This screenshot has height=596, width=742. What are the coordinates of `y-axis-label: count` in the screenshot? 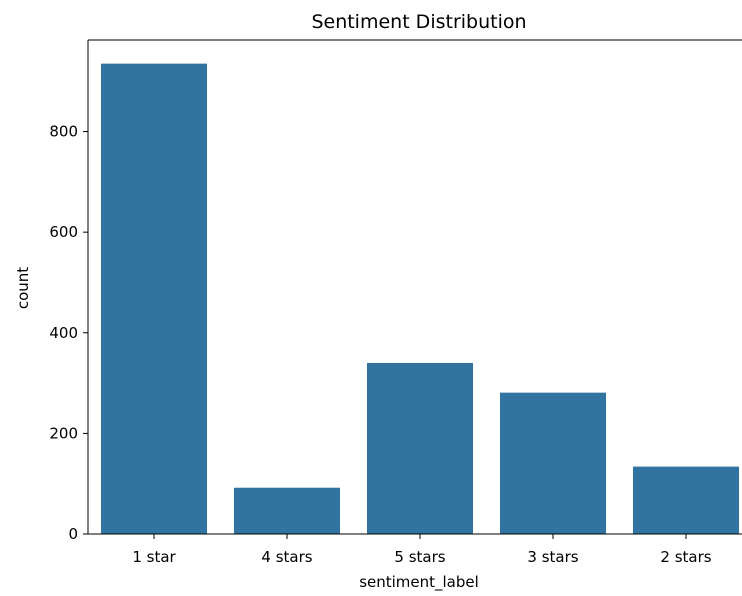 It's located at (23, 288).